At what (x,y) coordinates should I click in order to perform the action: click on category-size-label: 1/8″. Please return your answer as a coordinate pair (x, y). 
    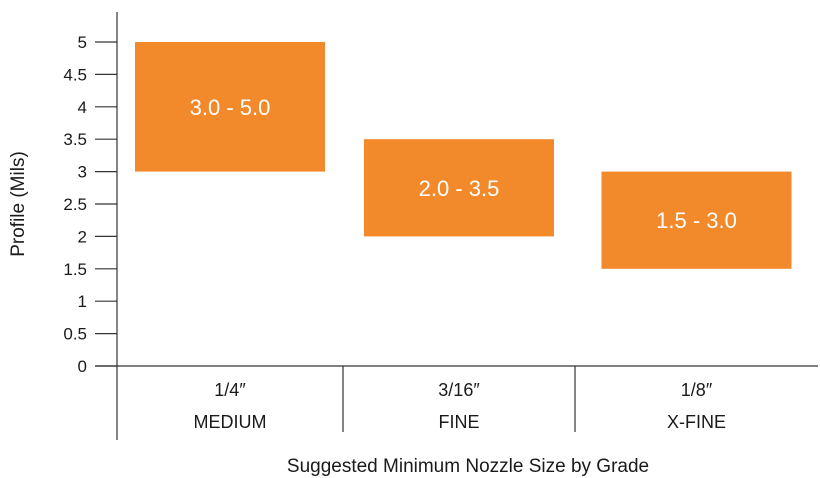
    Looking at the image, I should click on (697, 390).